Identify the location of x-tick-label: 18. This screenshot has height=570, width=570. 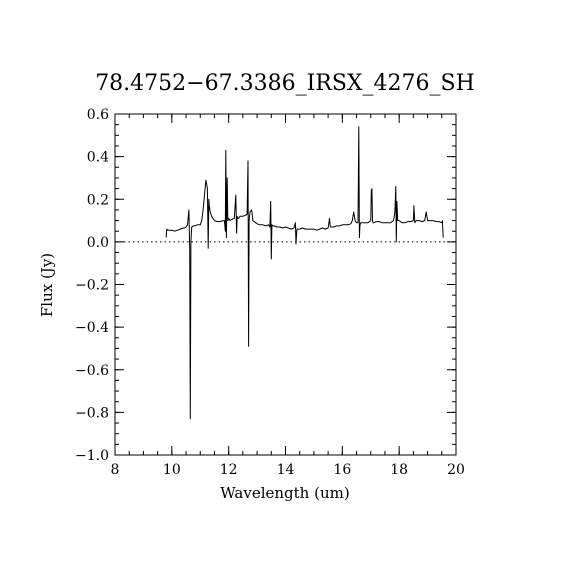
(399, 470).